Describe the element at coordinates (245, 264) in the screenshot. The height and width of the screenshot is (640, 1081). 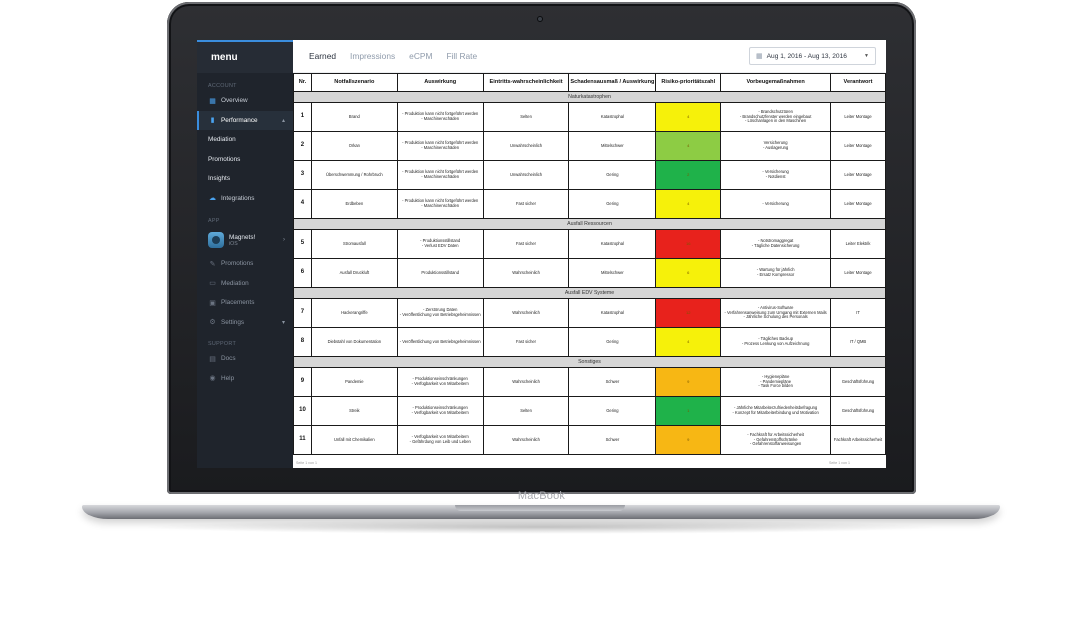
I see `sidebar-item-app-promotions: ✎ Promotions` at that location.